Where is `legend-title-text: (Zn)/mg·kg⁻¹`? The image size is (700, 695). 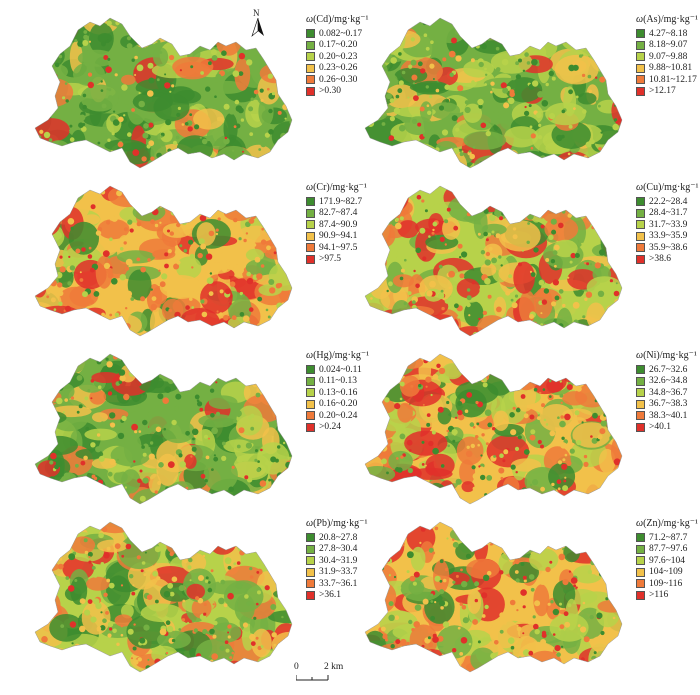
legend-title-text: (Zn)/mg·kg⁻¹ is located at coordinates (670, 523).